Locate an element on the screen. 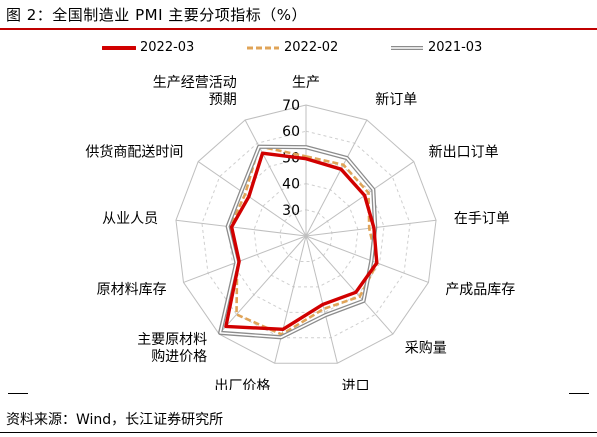 The height and width of the screenshot is (437, 597). axis-label-3-line-0: 在手订单 is located at coordinates (482, 219).